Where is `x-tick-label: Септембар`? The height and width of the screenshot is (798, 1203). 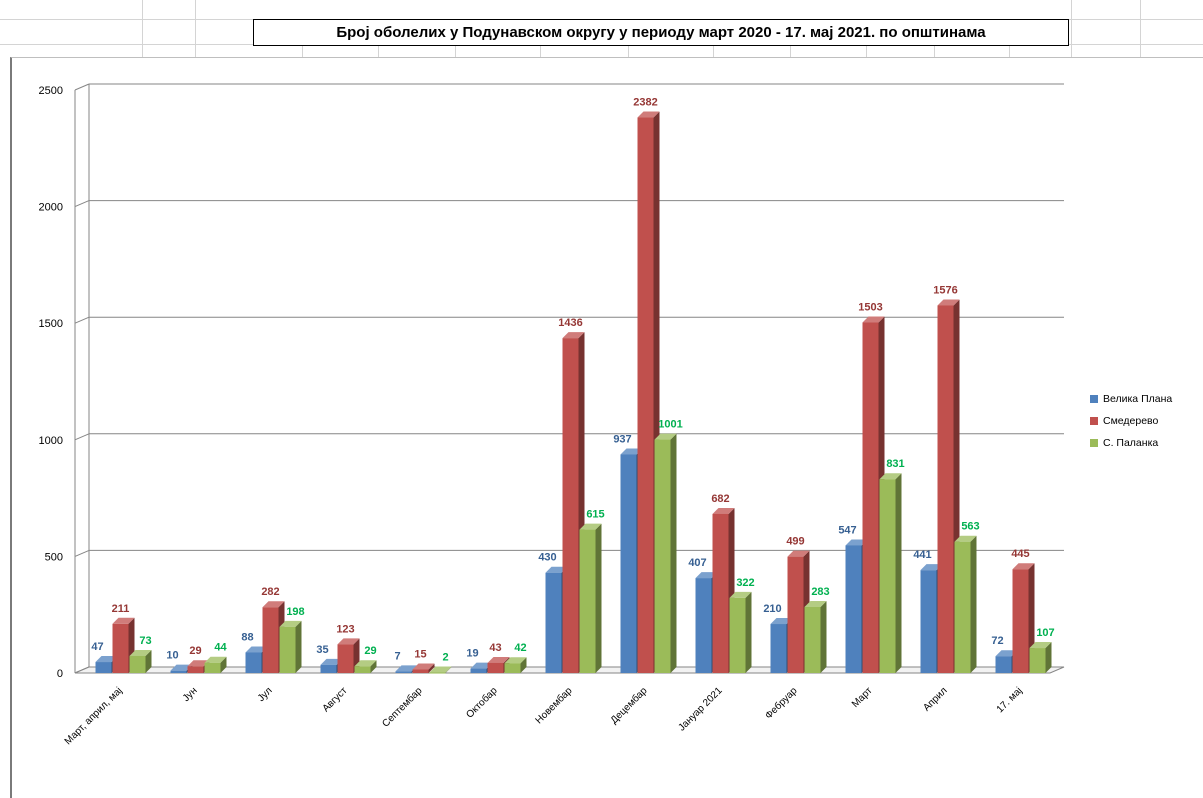
x-tick-label: Септембар is located at coordinates (402, 706).